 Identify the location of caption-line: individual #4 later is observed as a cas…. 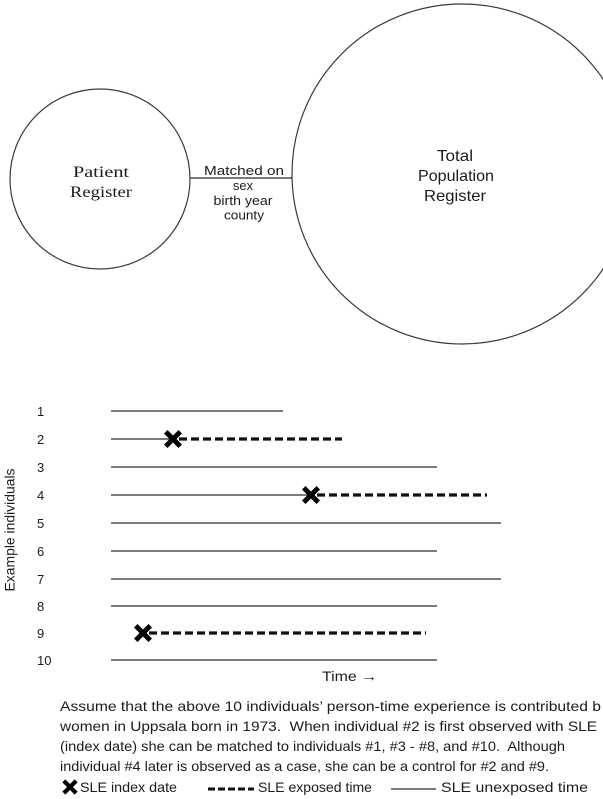
(304, 766).